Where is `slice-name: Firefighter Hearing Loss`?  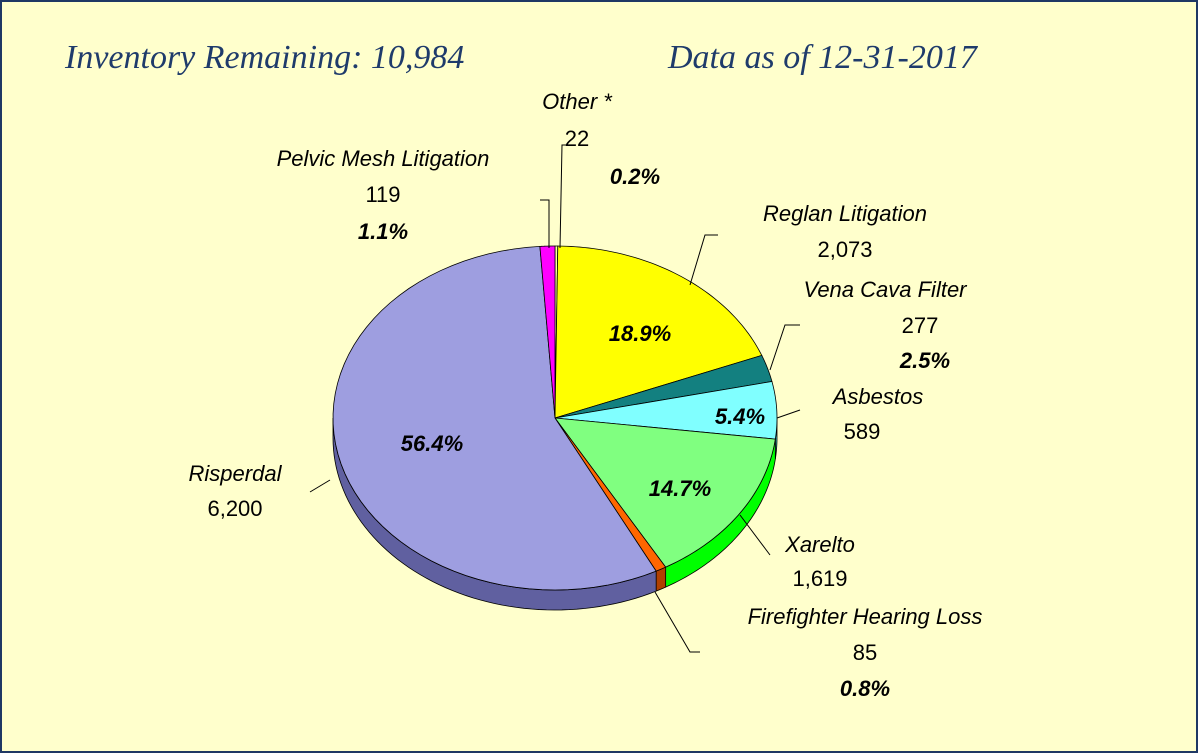
slice-name: Firefighter Hearing Loss is located at coordinates (865, 616).